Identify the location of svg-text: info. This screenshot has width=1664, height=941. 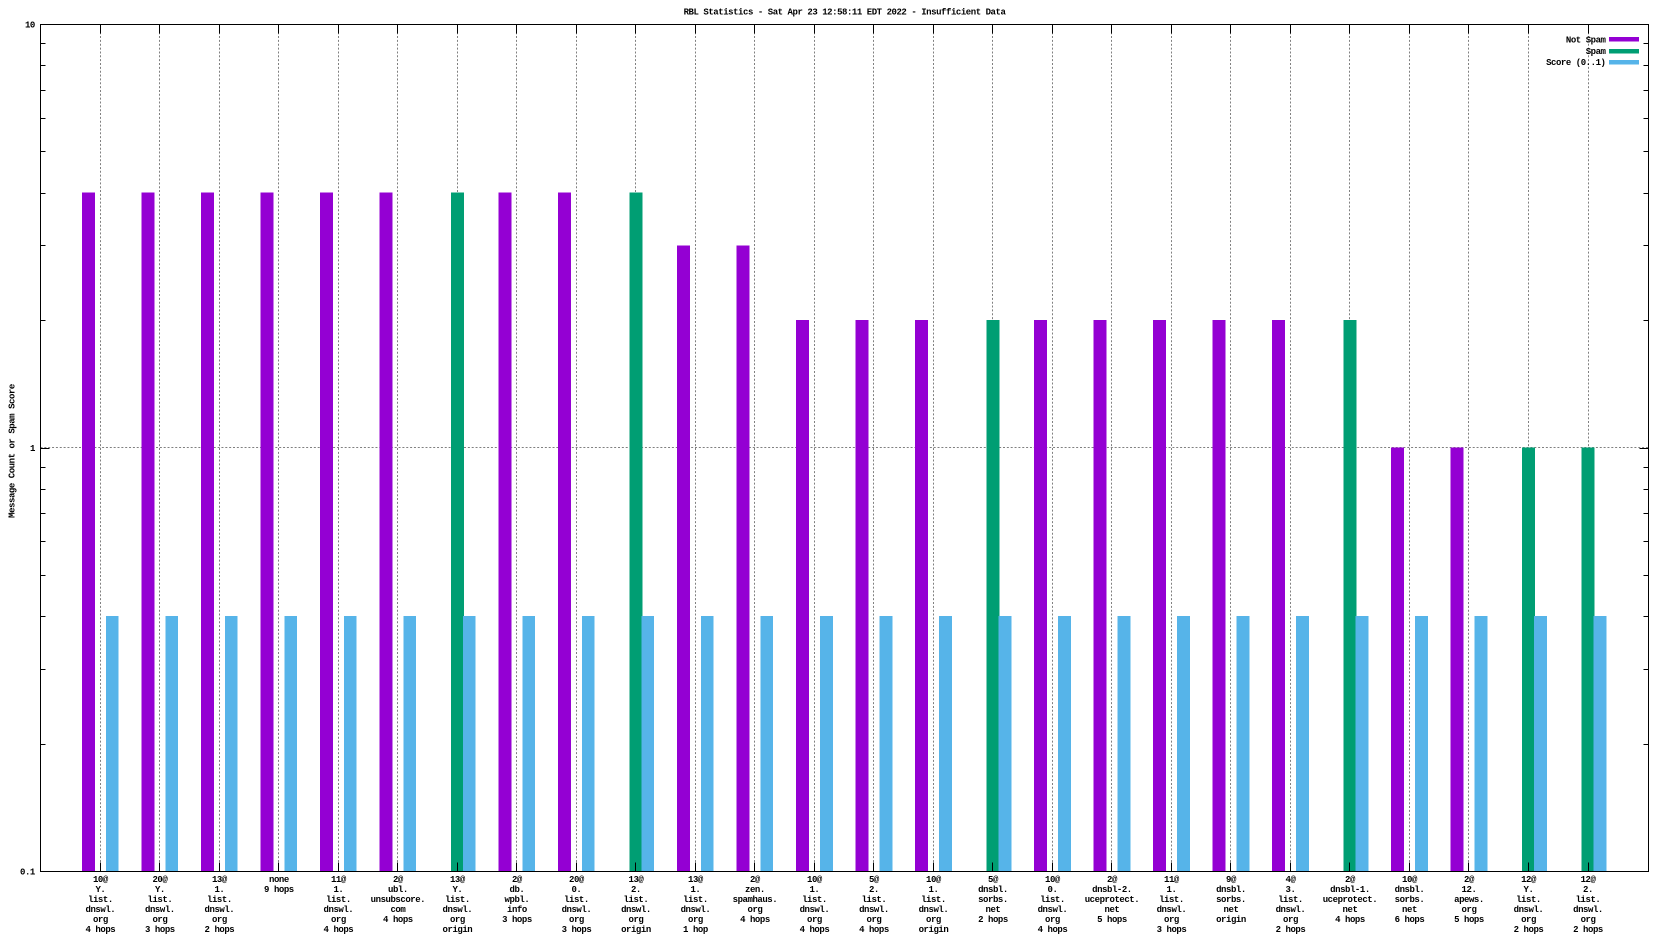
(517, 910).